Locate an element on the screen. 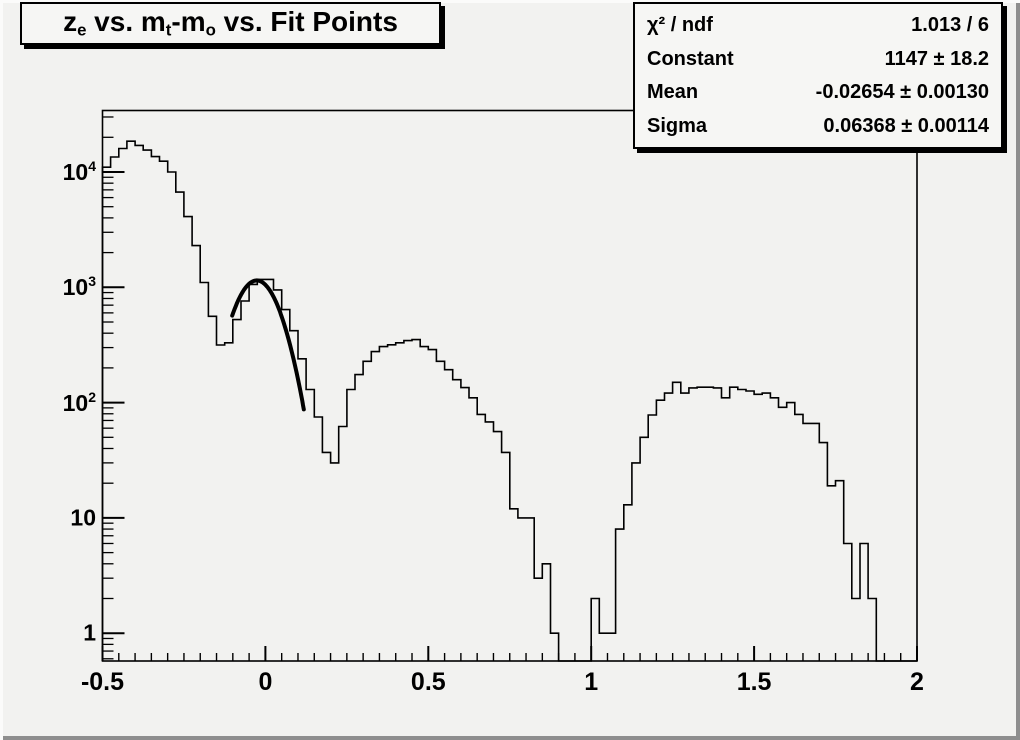 Image resolution: width=1020 pixels, height=740 pixels. x-tick-label: 0 is located at coordinates (265, 682).